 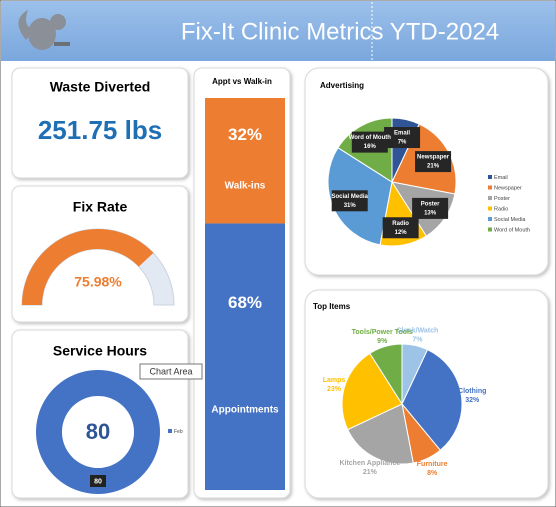 I want to click on data-label-name: Social Media, so click(x=350, y=197).